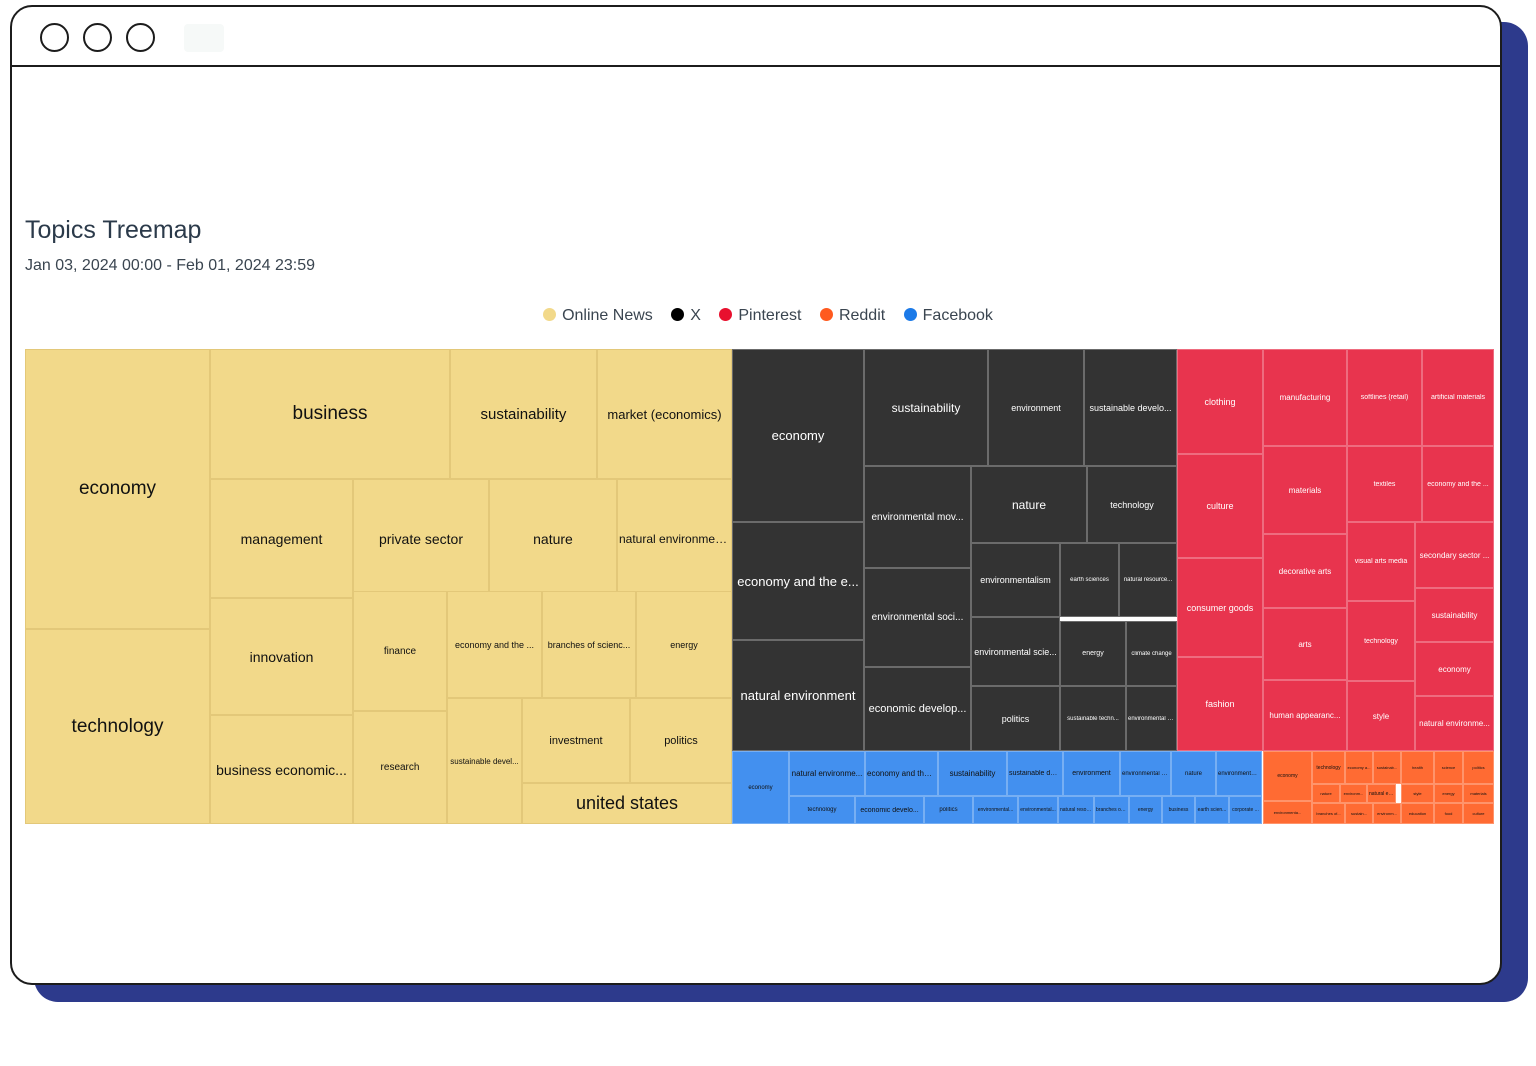 This screenshot has width=1536, height=1066. I want to click on treemap-cell-facebook-environment: environment, so click(1091, 773).